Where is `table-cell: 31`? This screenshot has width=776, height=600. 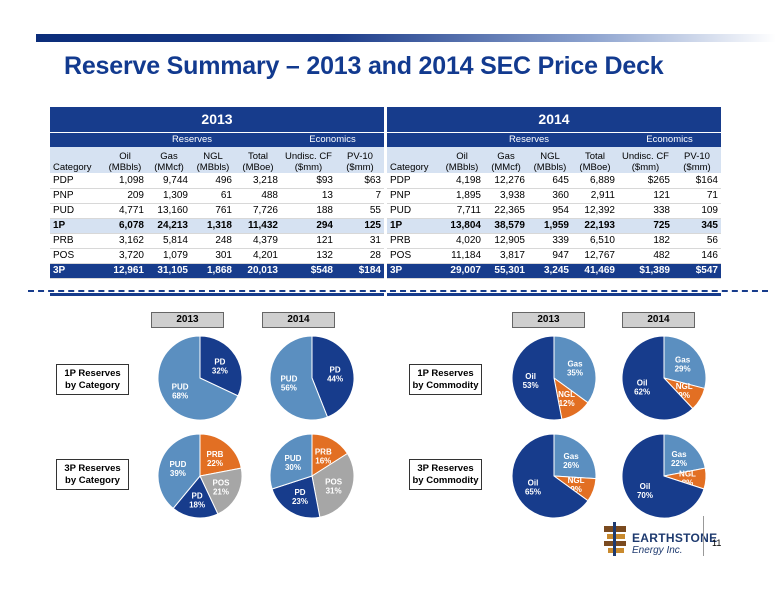
table-cell: 31 is located at coordinates (360, 241).